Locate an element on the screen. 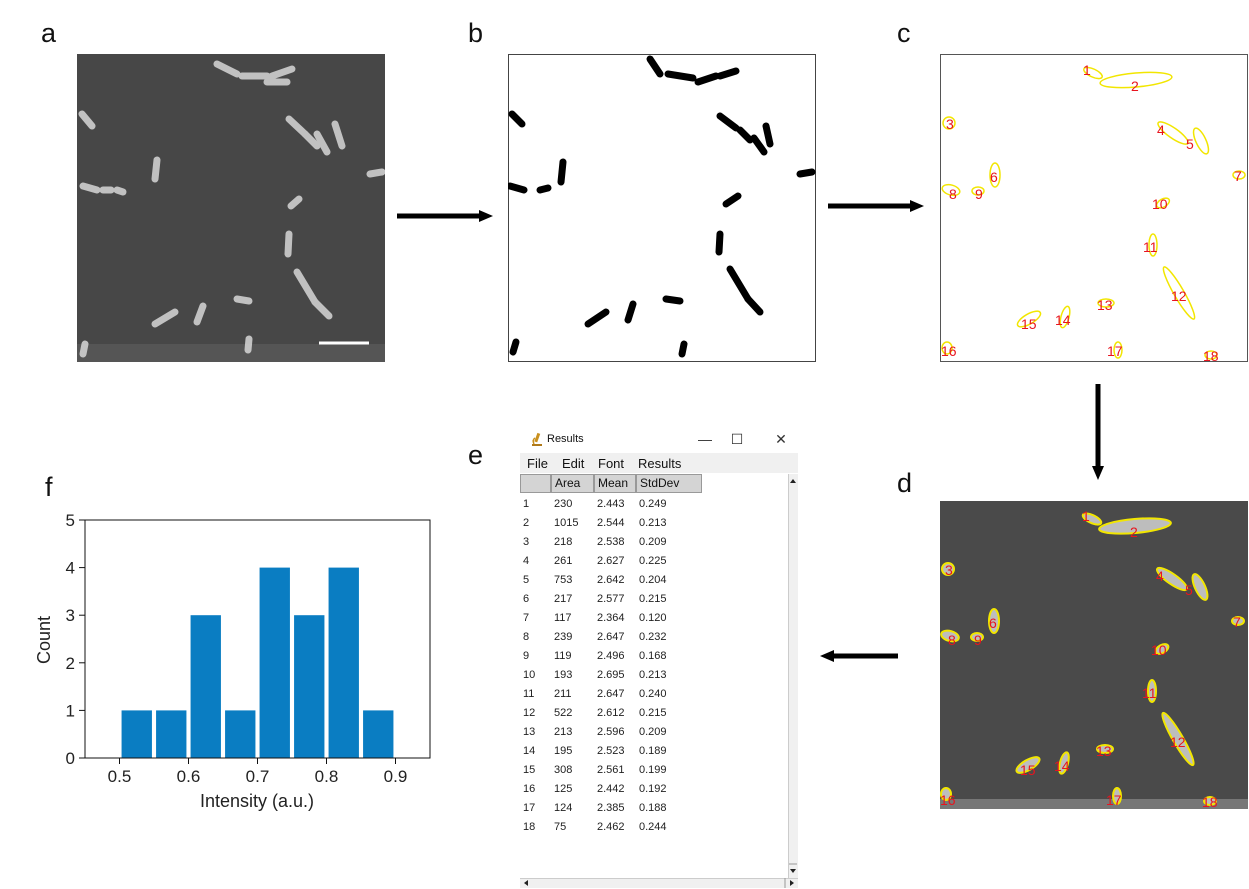 This screenshot has width=1249, height=889. area-cell: 218 is located at coordinates (563, 542).